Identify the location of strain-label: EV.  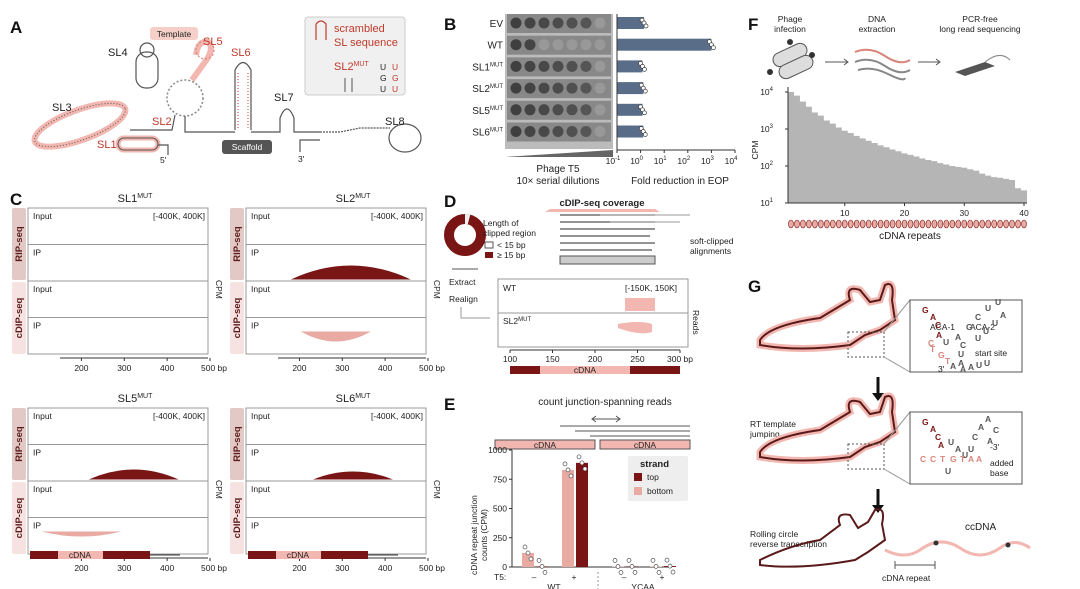
(497, 24).